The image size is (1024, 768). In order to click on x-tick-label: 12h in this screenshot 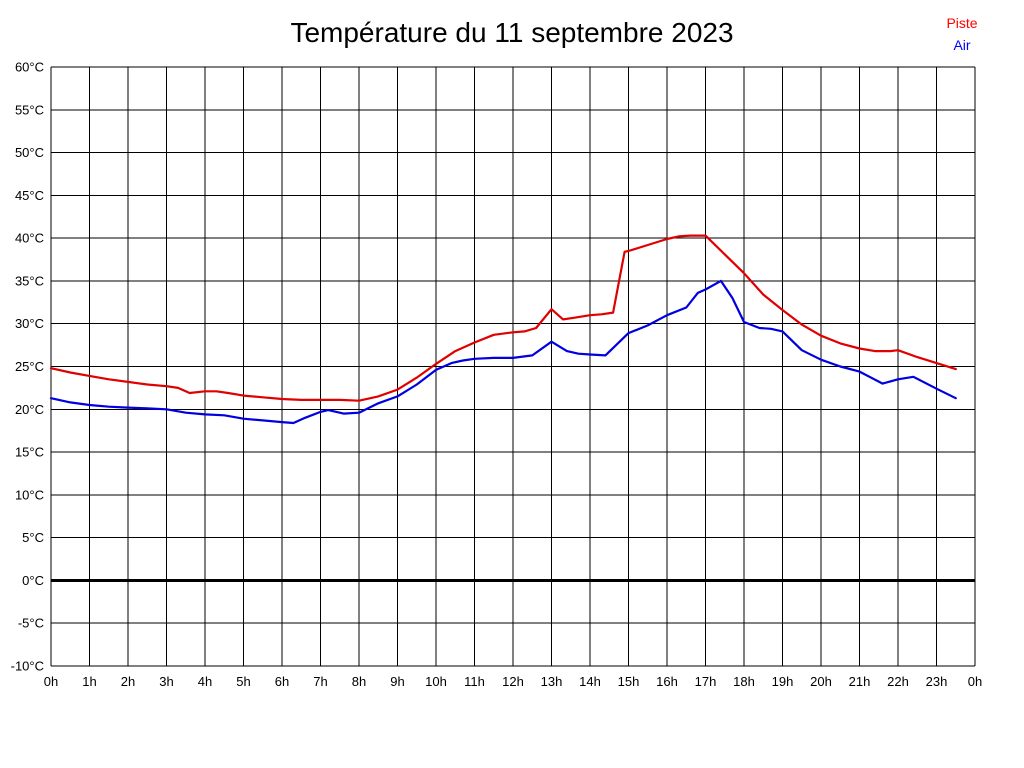, I will do `click(513, 681)`.